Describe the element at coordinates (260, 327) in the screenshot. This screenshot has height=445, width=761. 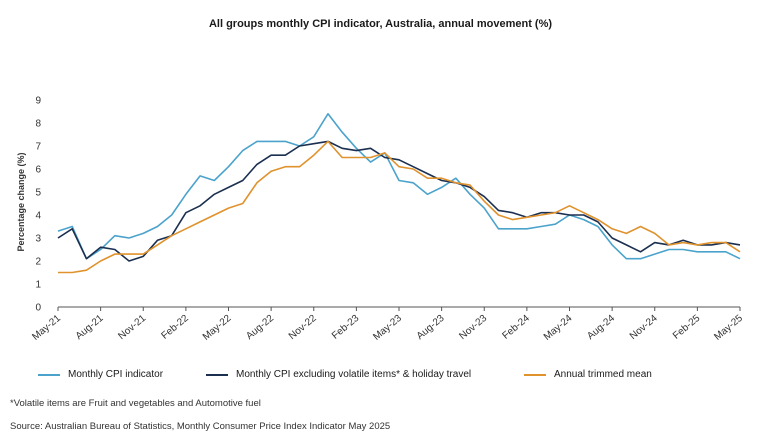
I see `x-tick-label: Aug-22` at that location.